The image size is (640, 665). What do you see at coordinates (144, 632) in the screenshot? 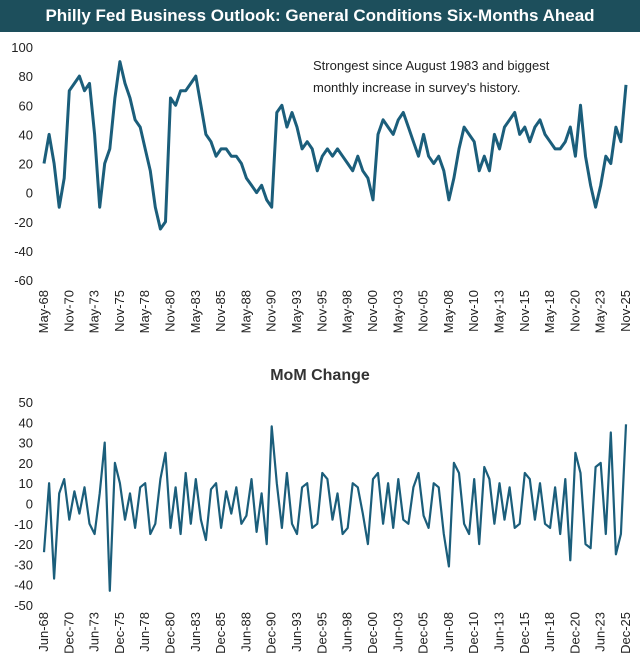
I see `x-tick-label: Jun-78` at bounding box center [144, 632].